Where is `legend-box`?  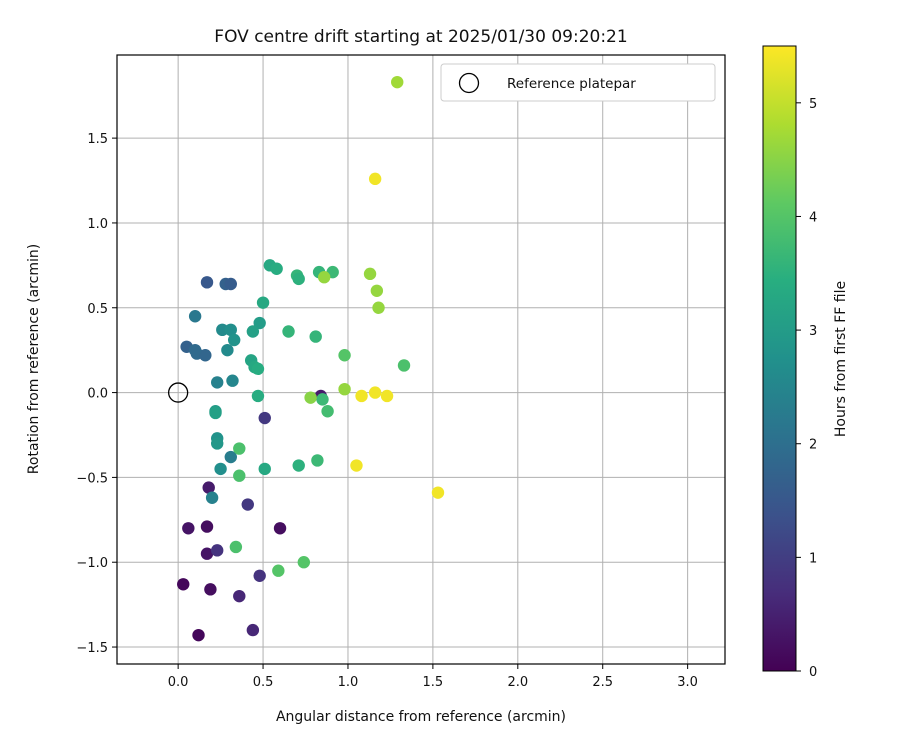 legend-box is located at coordinates (578, 82).